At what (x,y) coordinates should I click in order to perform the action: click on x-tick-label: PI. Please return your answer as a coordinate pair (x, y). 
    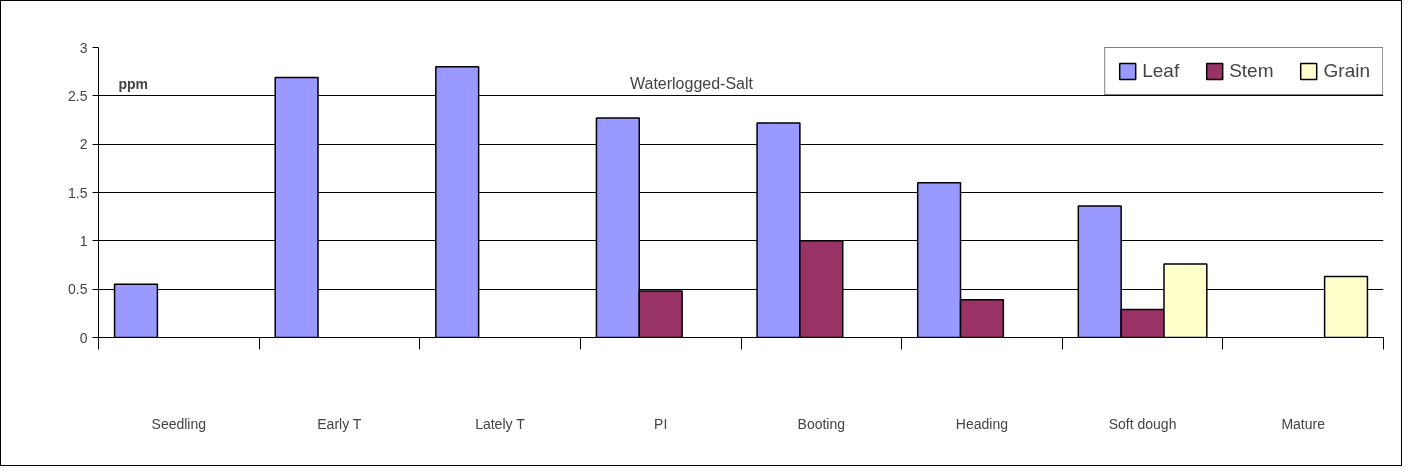
    Looking at the image, I should click on (661, 423).